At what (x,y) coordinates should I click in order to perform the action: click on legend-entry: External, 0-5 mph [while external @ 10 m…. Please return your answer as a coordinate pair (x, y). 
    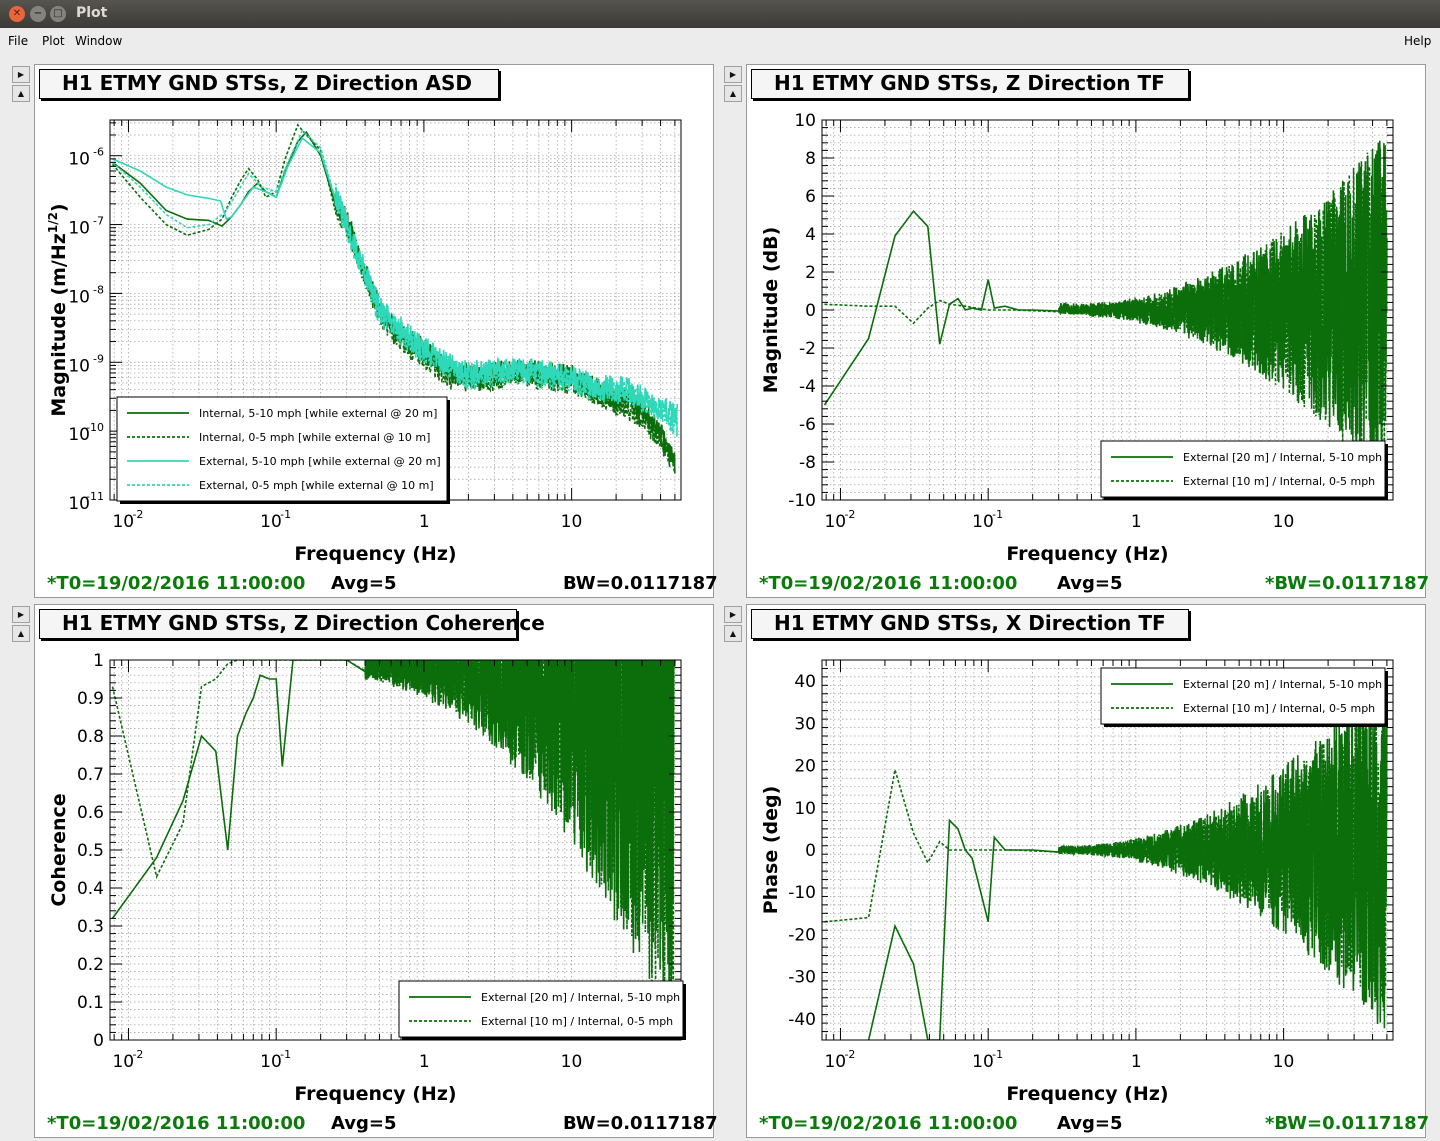
    Looking at the image, I should click on (316, 485).